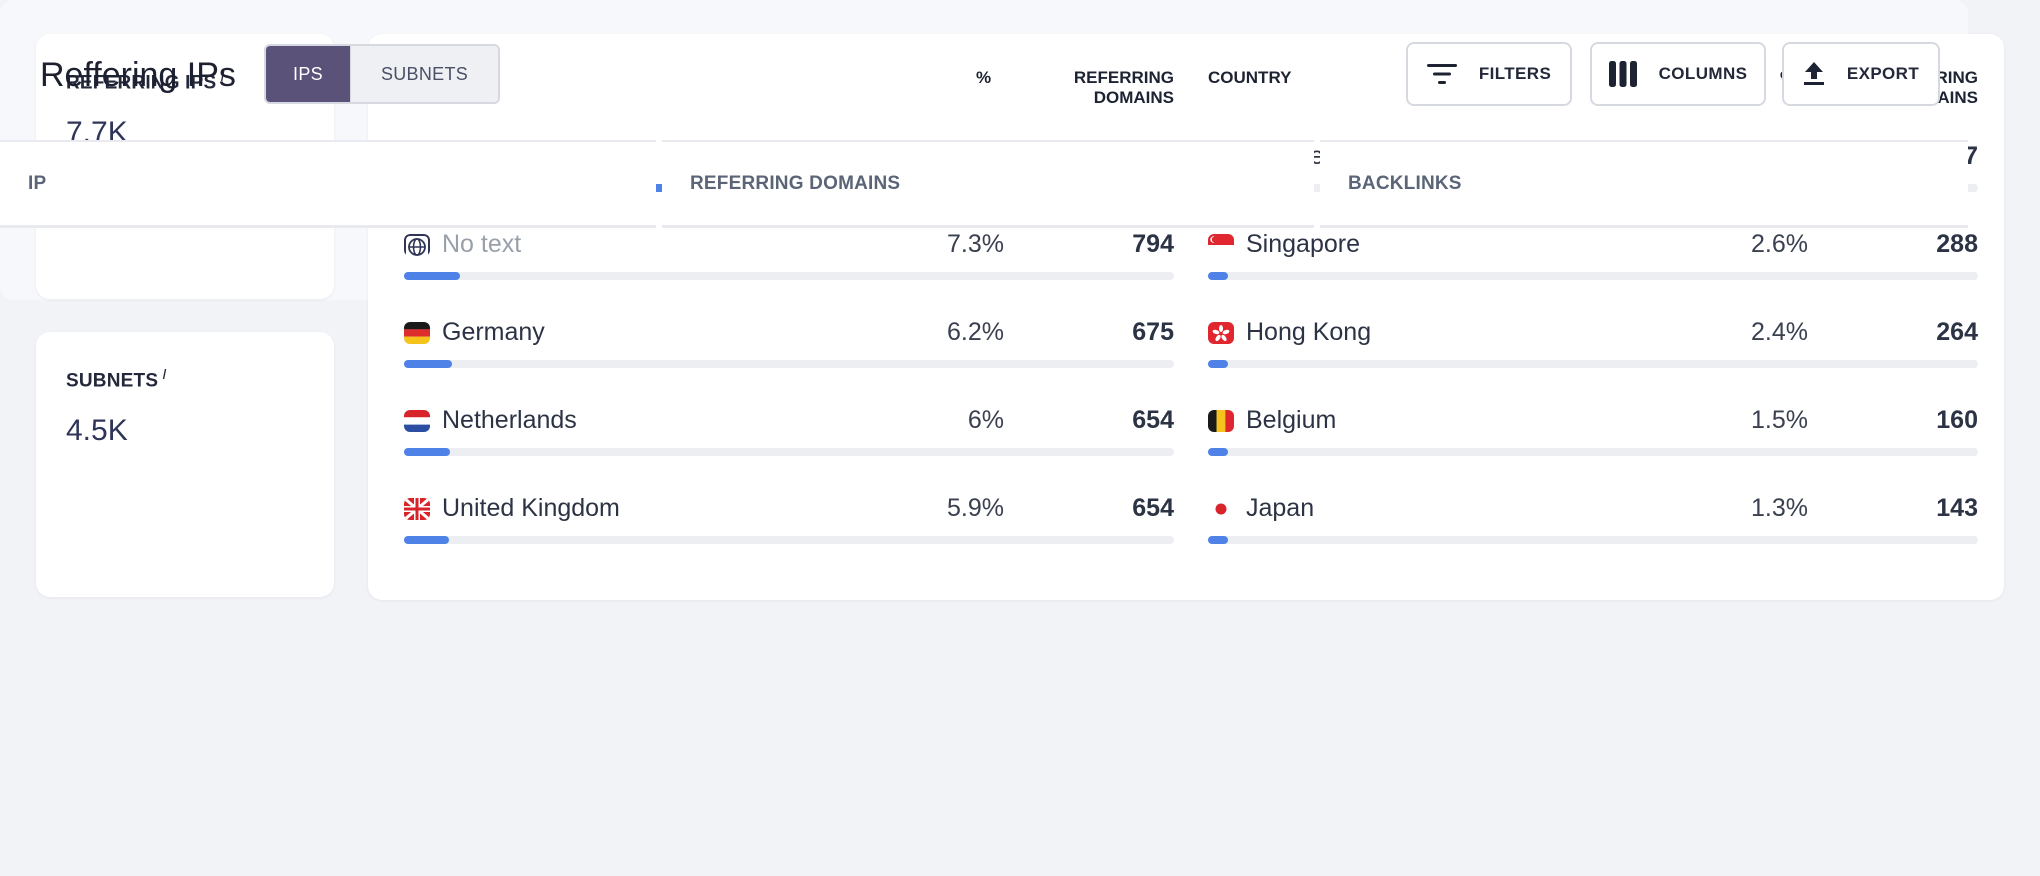 Image resolution: width=2040 pixels, height=876 pixels. Describe the element at coordinates (1221, 509) in the screenshot. I see `japan-flag-icon` at that location.